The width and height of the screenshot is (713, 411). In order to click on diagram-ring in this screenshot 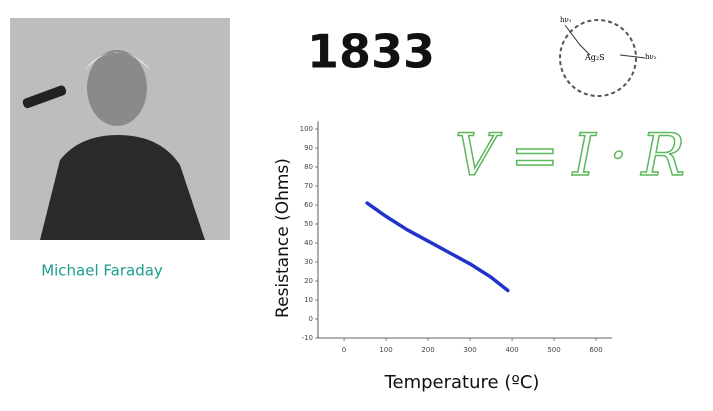, I will do `click(598, 58)`.